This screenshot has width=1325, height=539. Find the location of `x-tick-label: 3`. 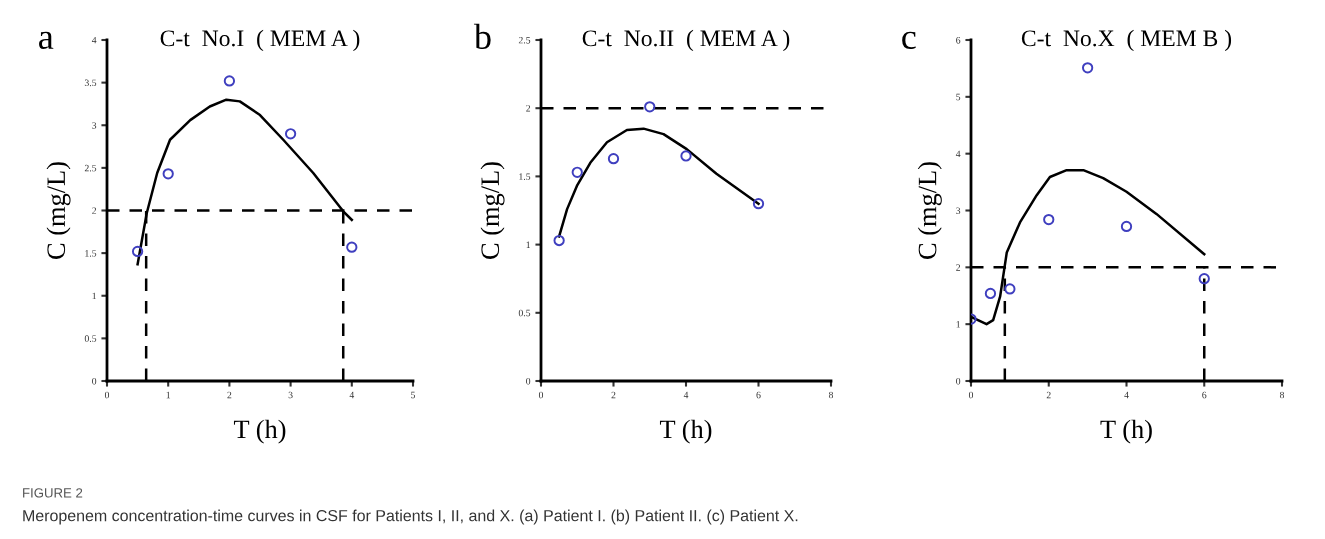

x-tick-label: 3 is located at coordinates (290, 395).